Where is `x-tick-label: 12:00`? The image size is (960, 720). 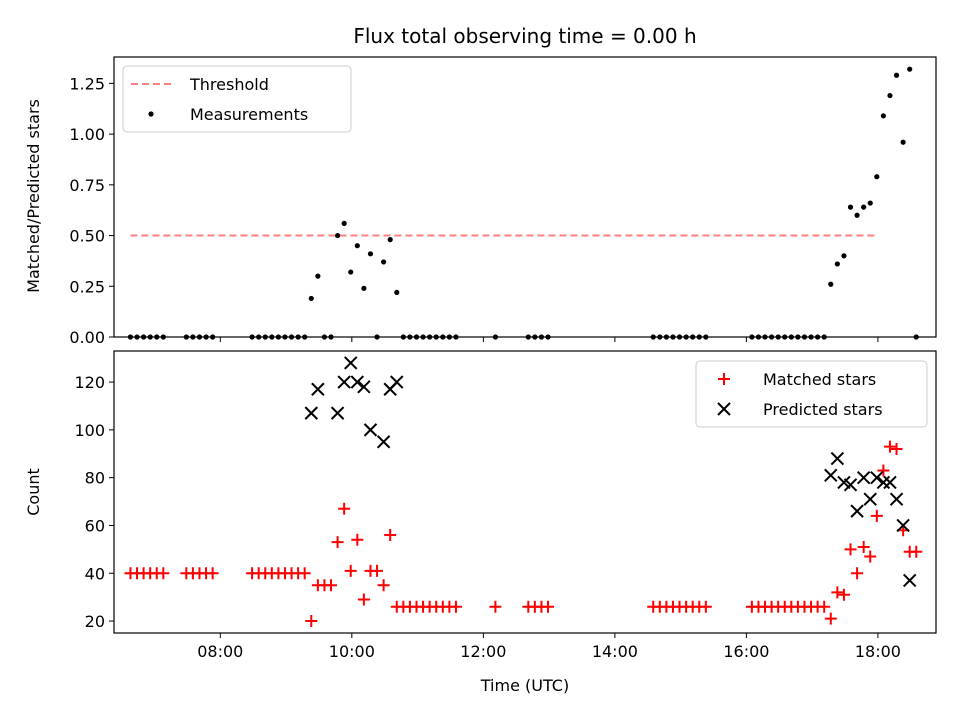 x-tick-label: 12:00 is located at coordinates (483, 651).